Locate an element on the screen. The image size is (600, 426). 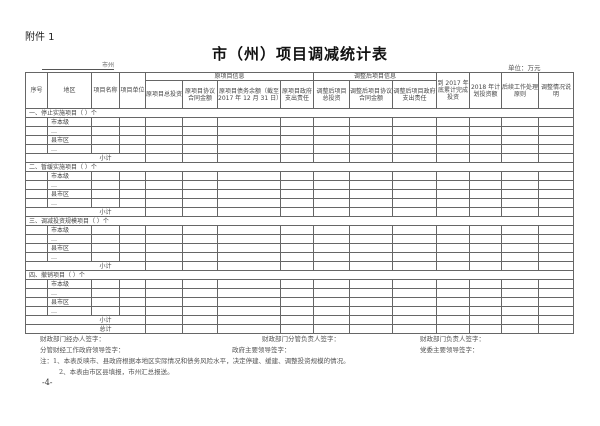
header-explanation: 调整情况说明 is located at coordinates (556, 90).